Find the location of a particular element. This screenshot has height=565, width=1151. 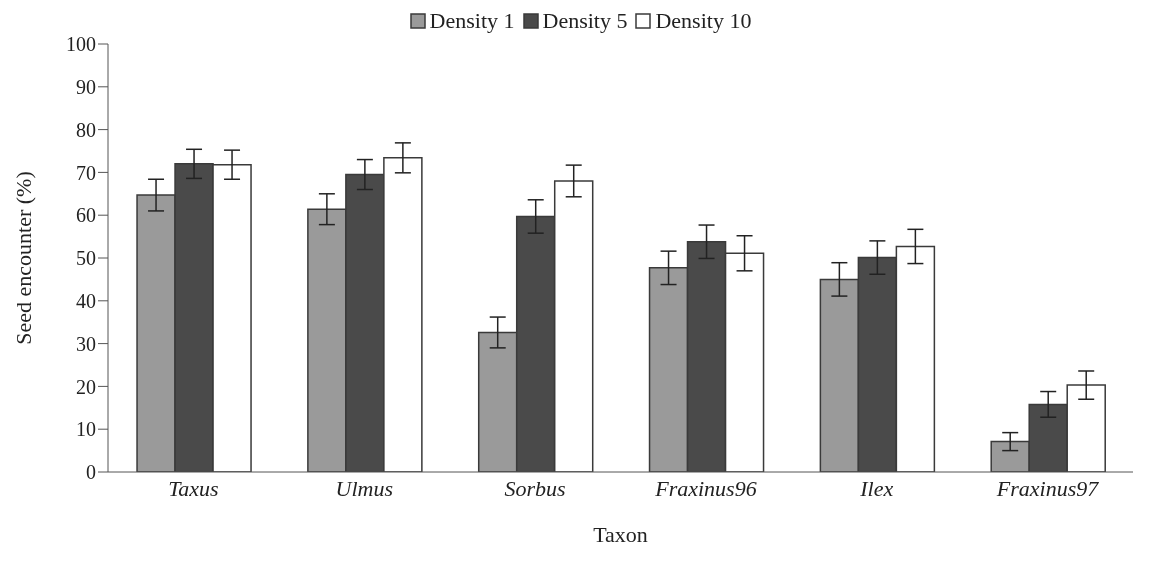

y-tick-label: 60 is located at coordinates (86, 215).